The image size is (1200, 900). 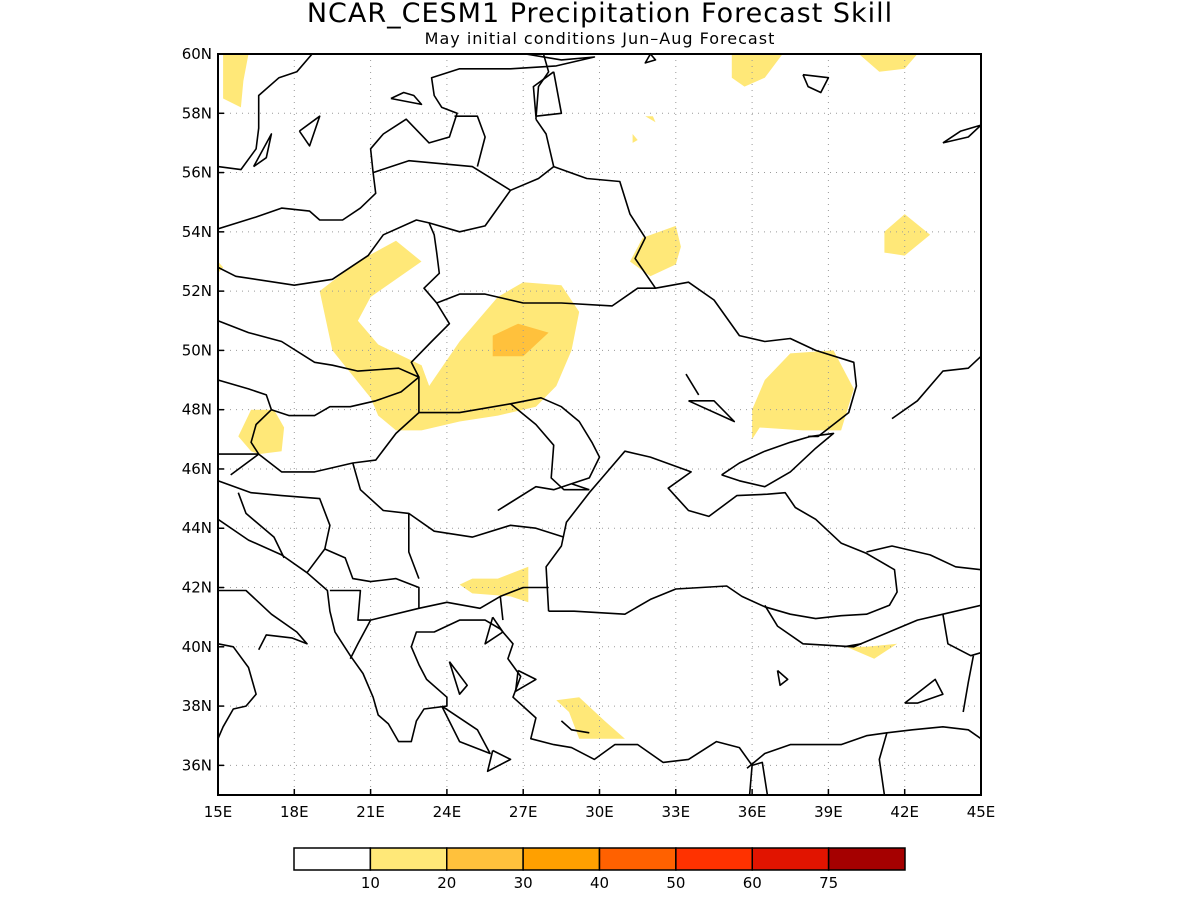 What do you see at coordinates (599, 812) in the screenshot?
I see `lon-tick-label: 30E` at bounding box center [599, 812].